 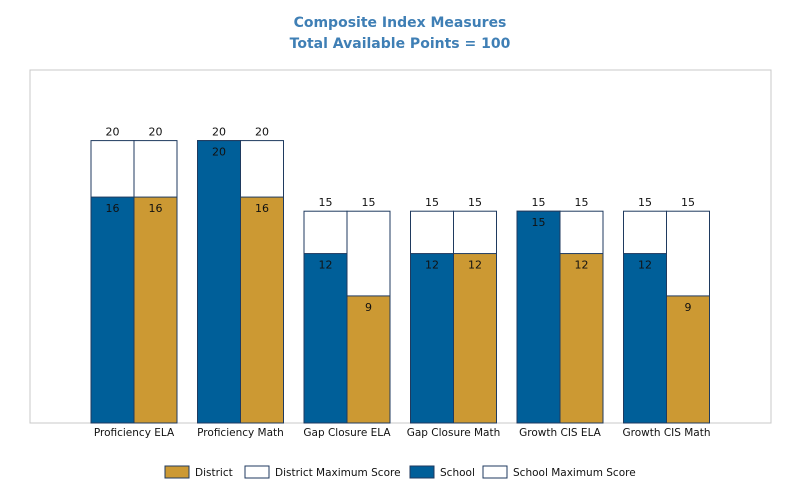 I want to click on school-value-label: 15, so click(x=539, y=222).